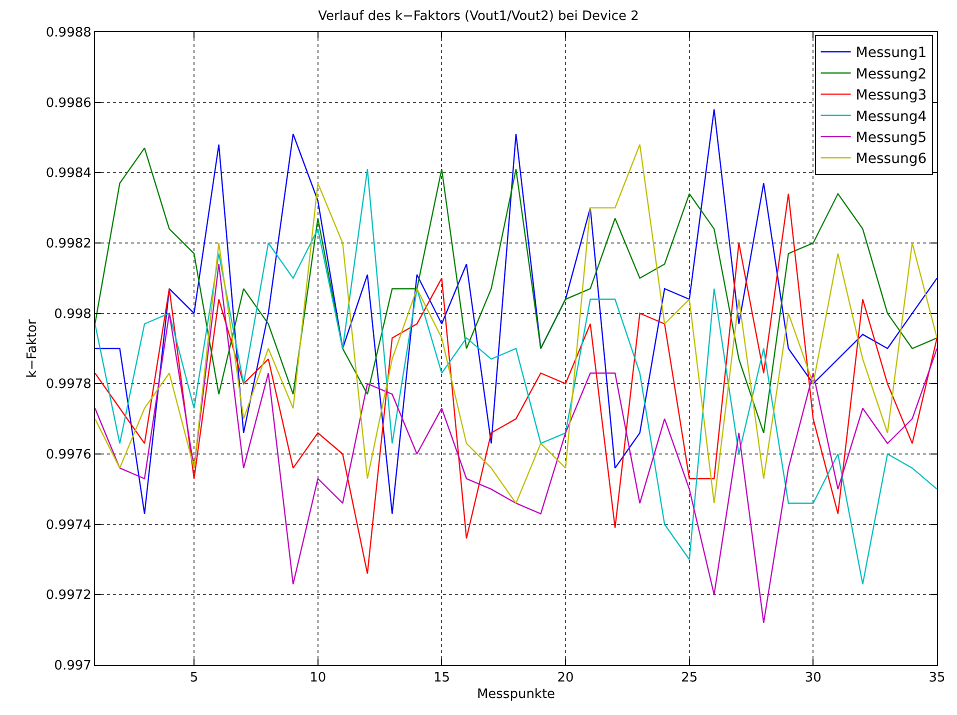  What do you see at coordinates (891, 74) in the screenshot?
I see `legend-label: Messung2` at bounding box center [891, 74].